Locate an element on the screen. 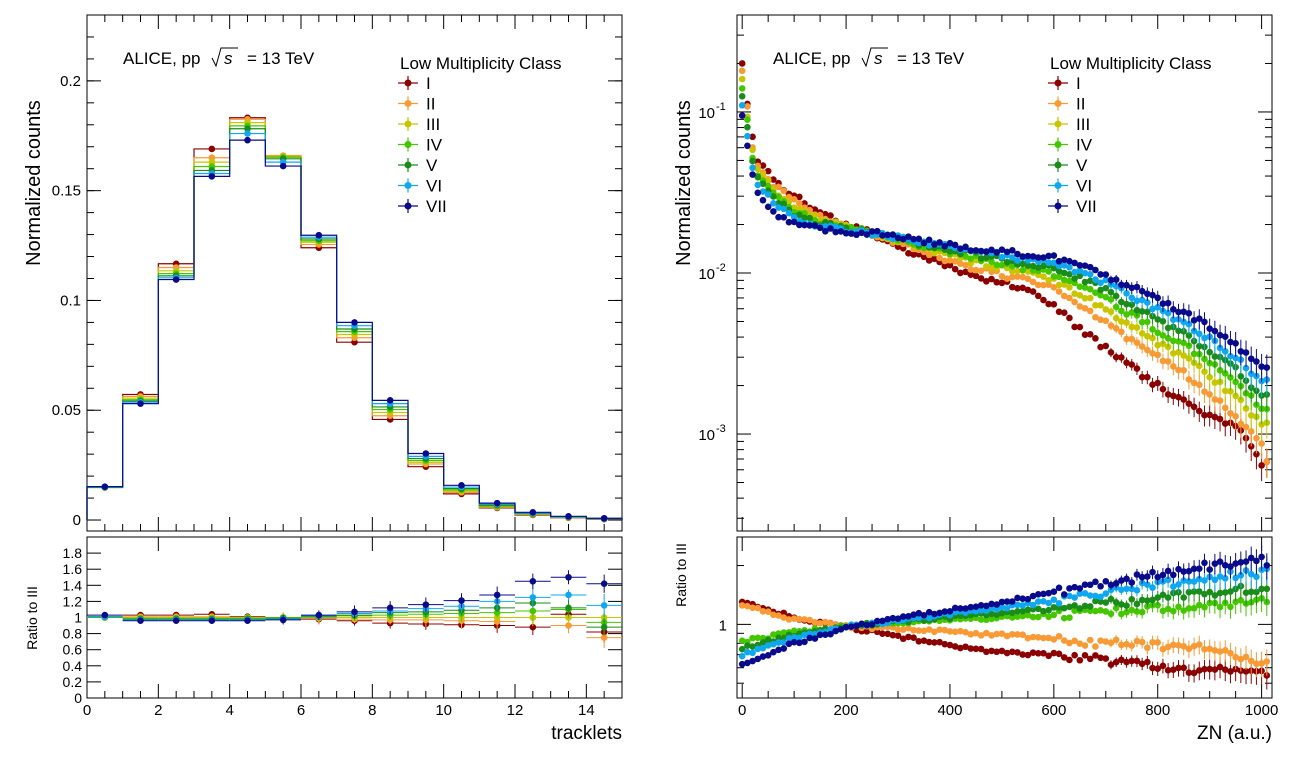  legend-title: Low Multiplicity Class is located at coordinates (481, 63).